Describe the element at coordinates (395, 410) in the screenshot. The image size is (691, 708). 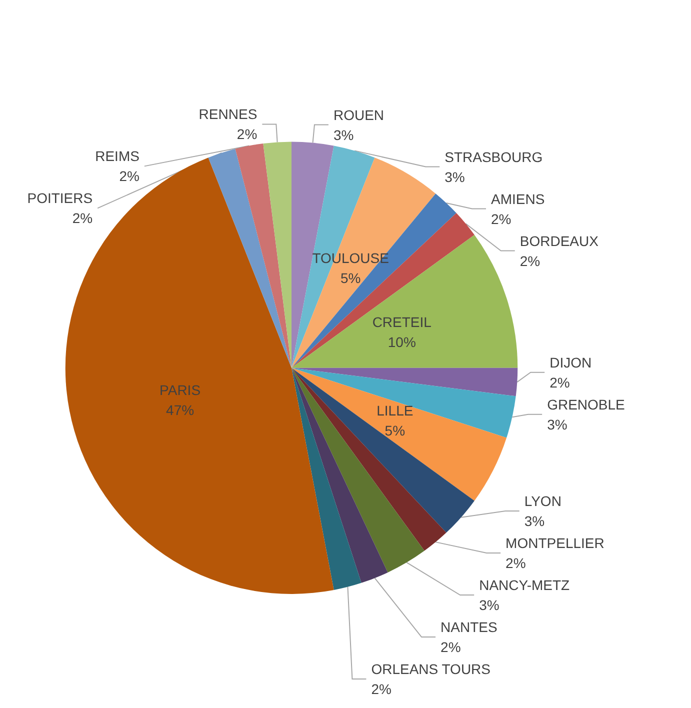
I see `slice-label: LILLE` at that location.